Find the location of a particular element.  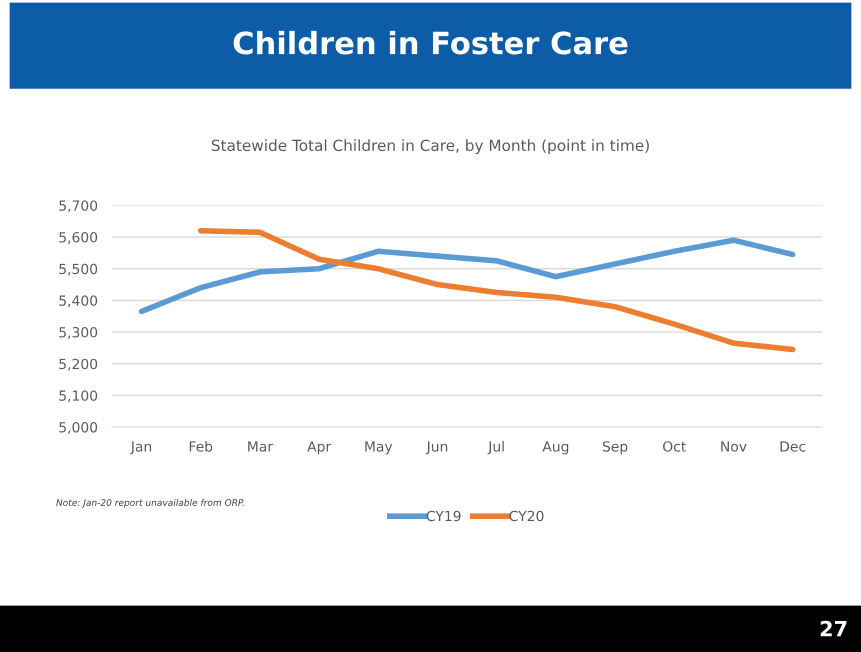

x-tick-label: Oct is located at coordinates (674, 446).